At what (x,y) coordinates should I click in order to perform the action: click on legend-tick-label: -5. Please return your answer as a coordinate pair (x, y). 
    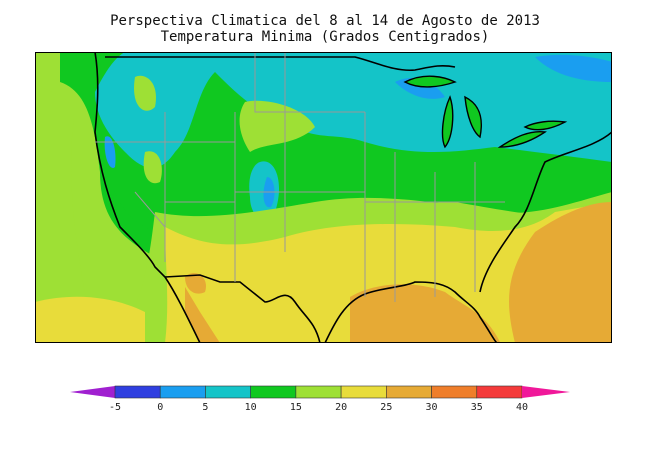
    Looking at the image, I should click on (115, 407).